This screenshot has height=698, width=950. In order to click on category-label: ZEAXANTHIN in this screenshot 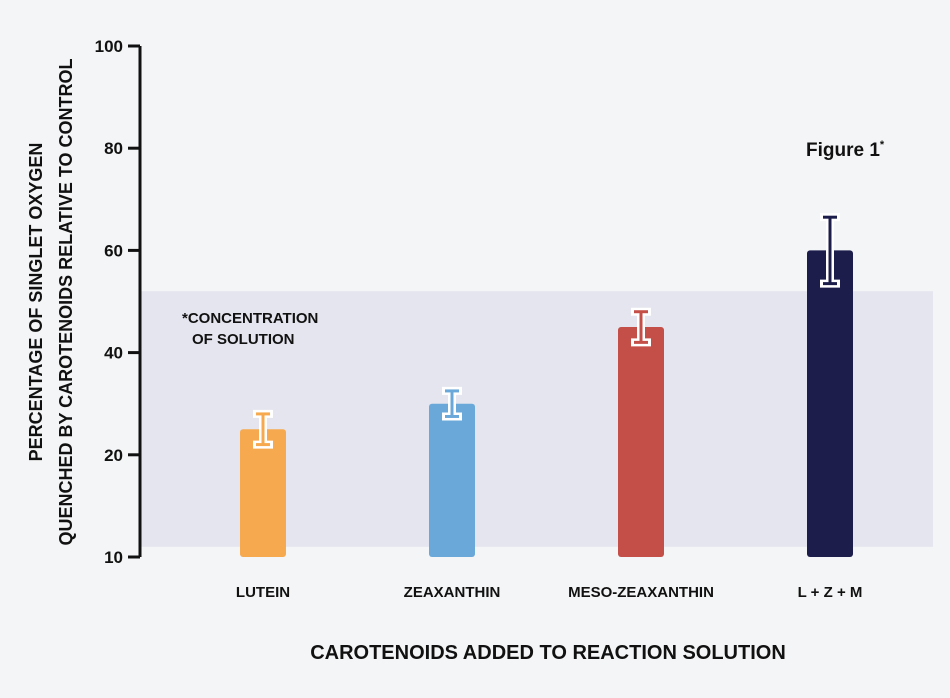, I will do `click(452, 592)`.